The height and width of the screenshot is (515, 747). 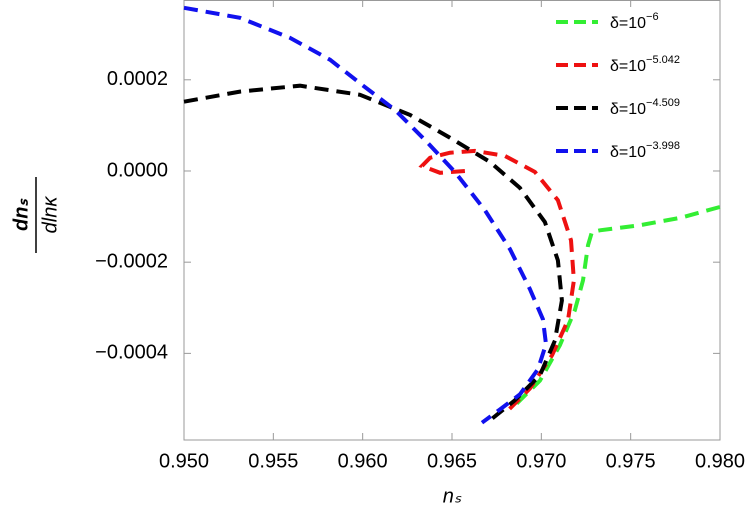 I want to click on y-tick-label: 0.0000, so click(x=137, y=170).